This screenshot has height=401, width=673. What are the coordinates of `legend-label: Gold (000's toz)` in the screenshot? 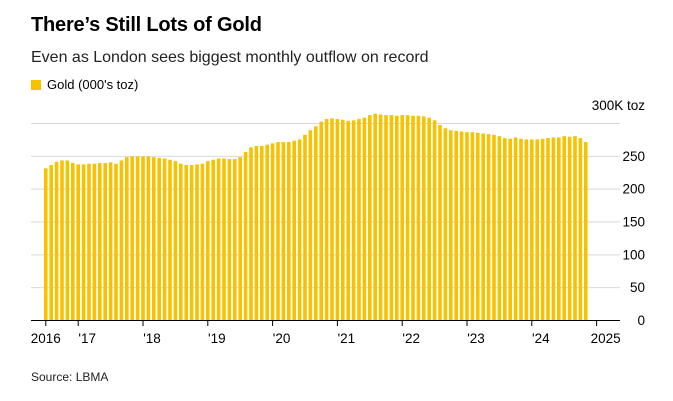 It's located at (93, 84).